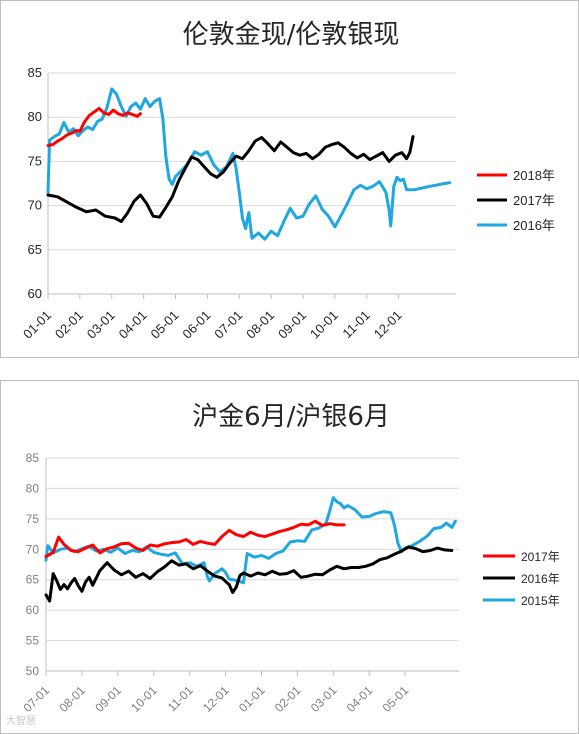  What do you see at coordinates (534, 175) in the screenshot?
I see `legend-label: 2018年` at bounding box center [534, 175].